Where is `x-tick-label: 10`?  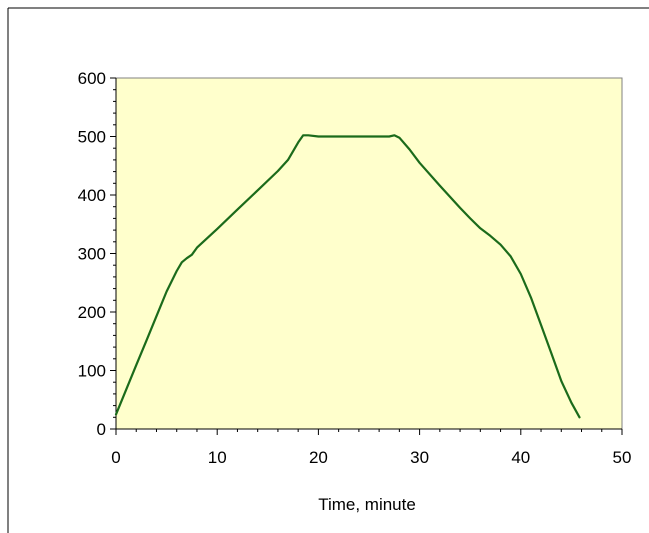
x-tick-label: 10 is located at coordinates (217, 457).